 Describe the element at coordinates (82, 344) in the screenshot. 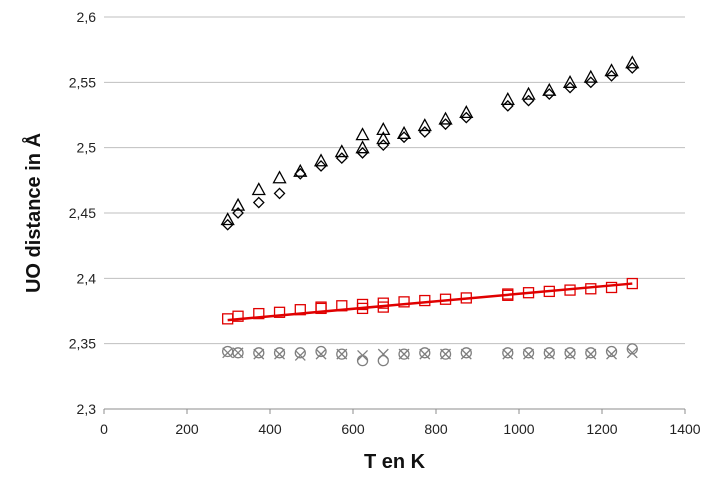

I see `y-tick-label: 2,35` at that location.